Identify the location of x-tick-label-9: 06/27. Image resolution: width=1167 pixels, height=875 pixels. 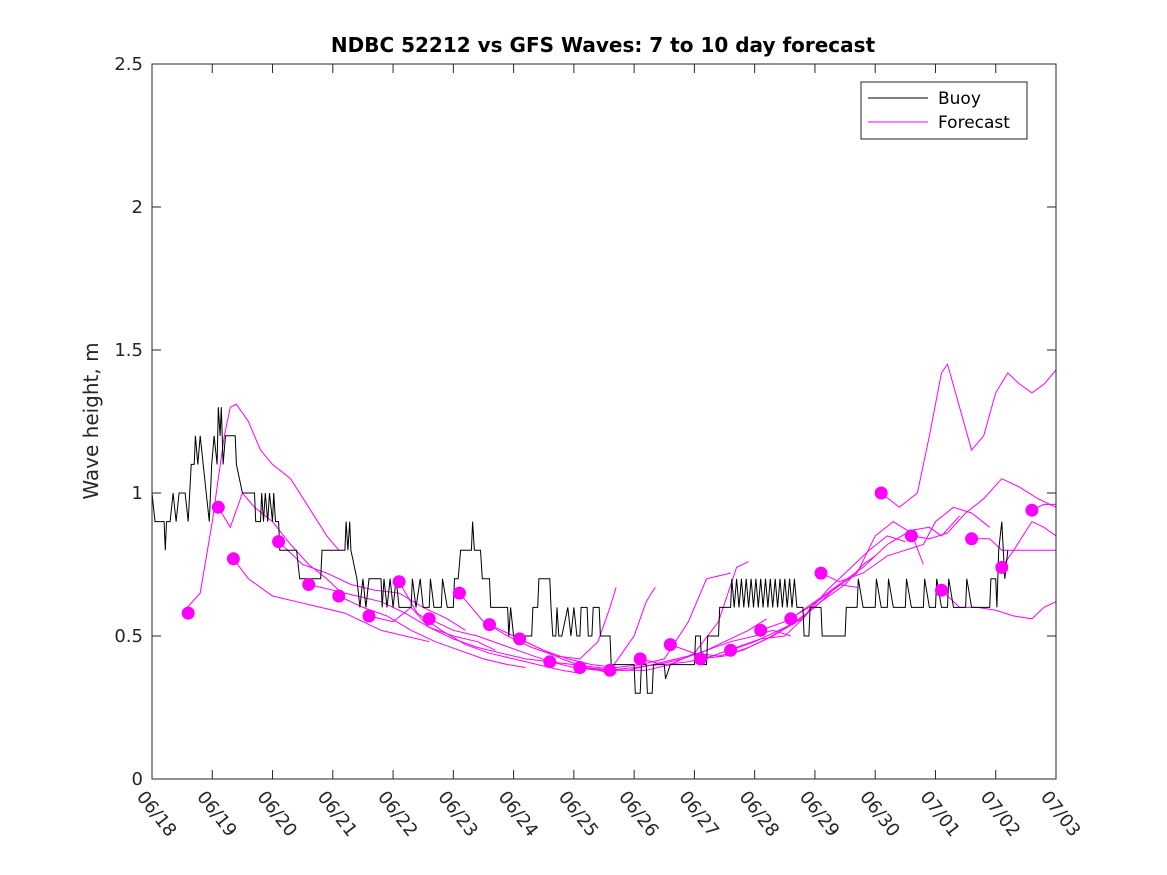
(698, 814).